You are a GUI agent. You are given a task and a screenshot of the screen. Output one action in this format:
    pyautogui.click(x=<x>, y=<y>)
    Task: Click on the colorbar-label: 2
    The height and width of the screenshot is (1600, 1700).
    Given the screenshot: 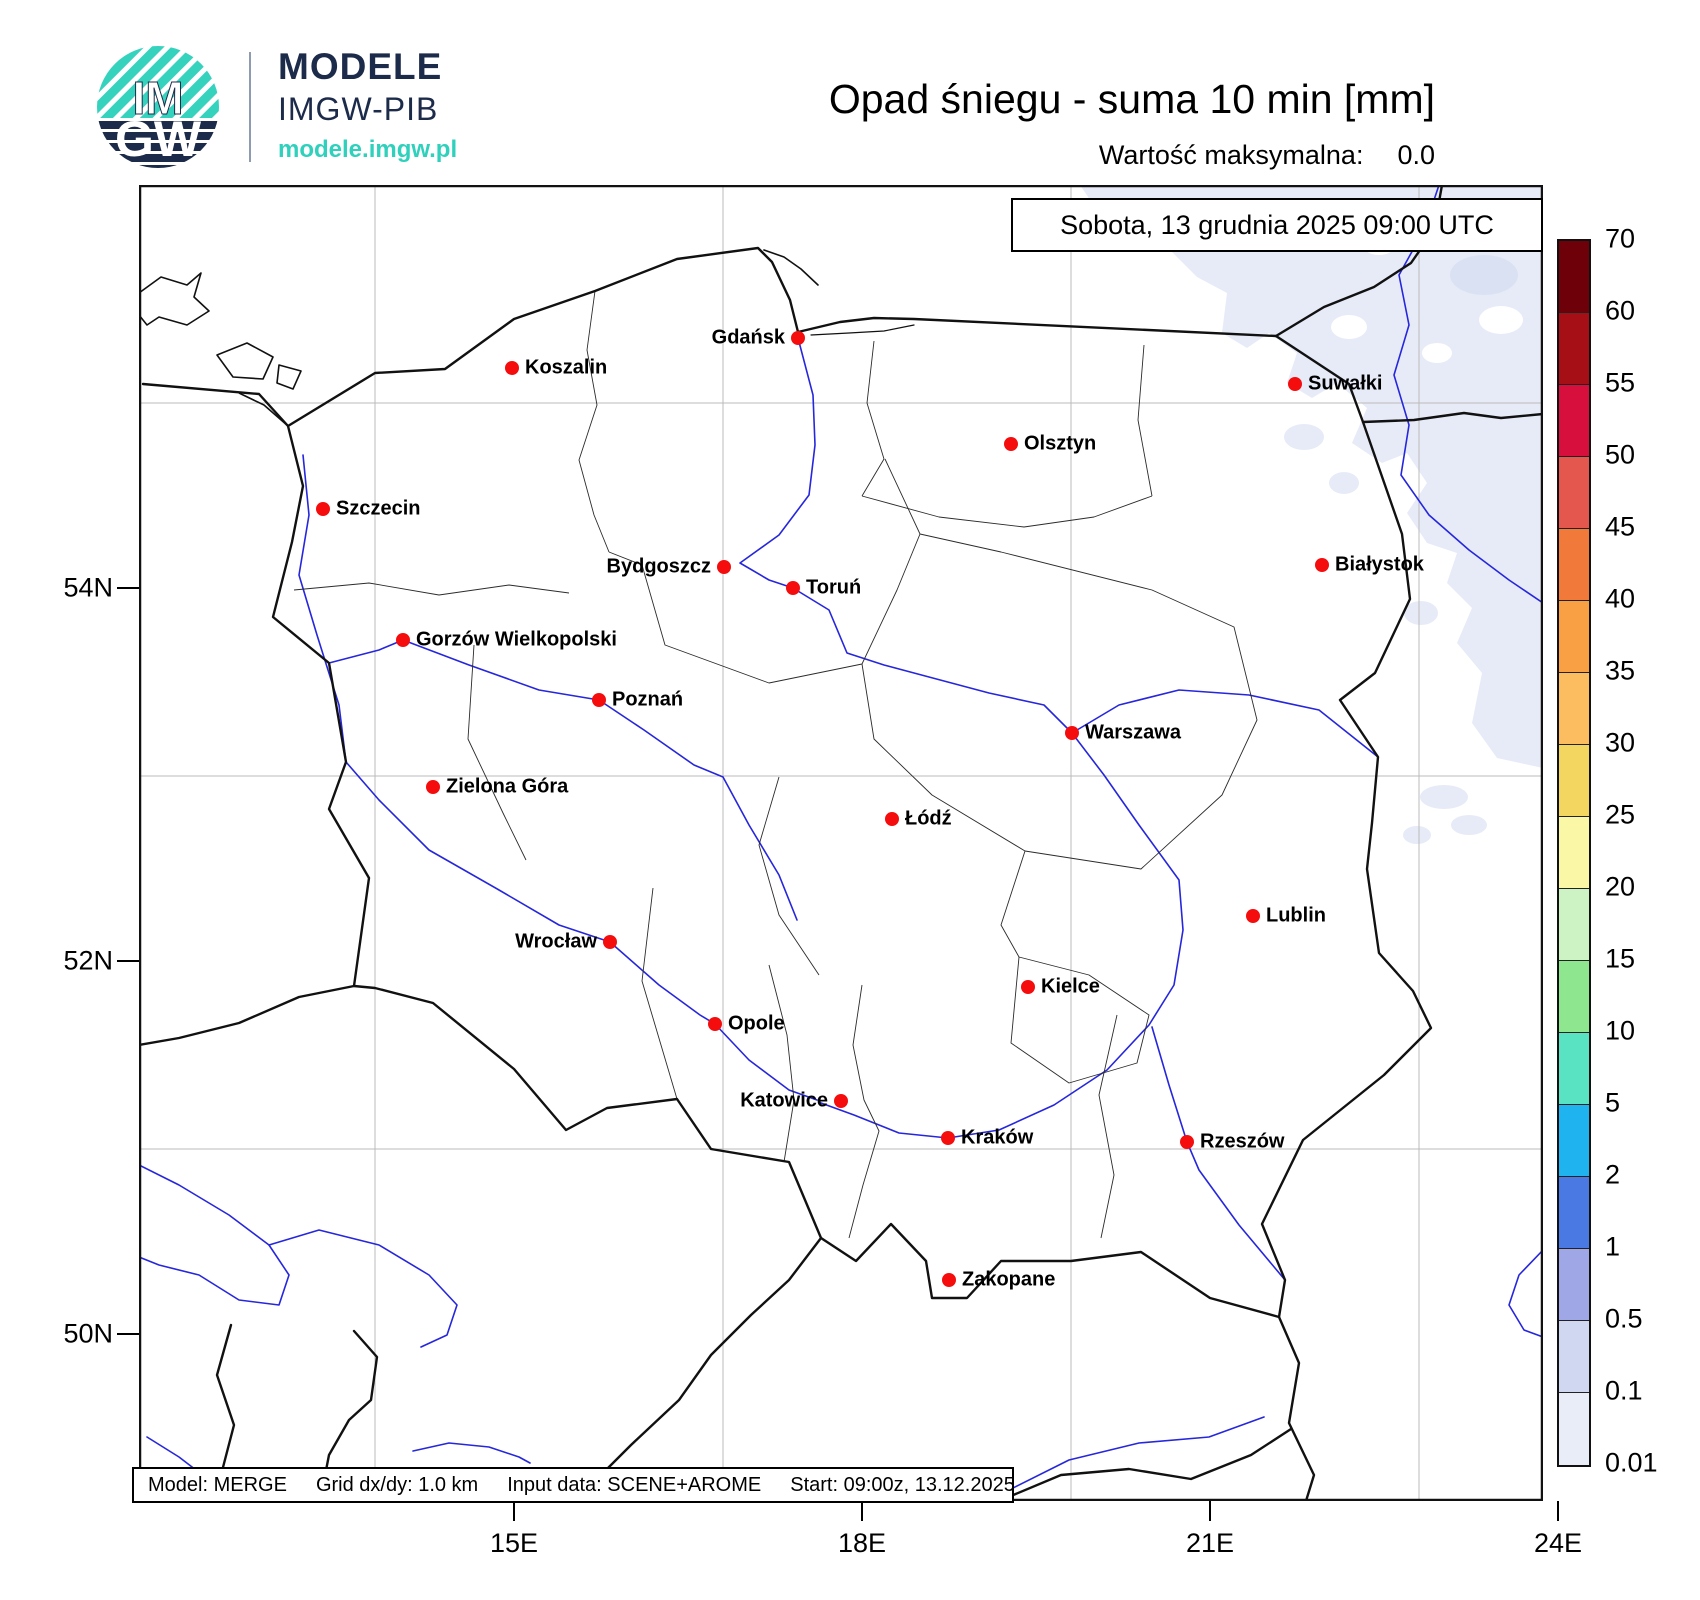 What is the action you would take?
    pyautogui.click(x=1613, y=1174)
    